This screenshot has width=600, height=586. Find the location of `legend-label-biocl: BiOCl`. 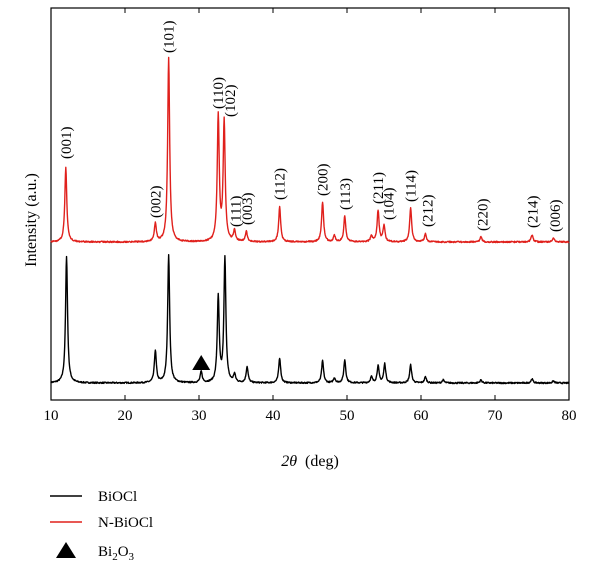

legend-label-biocl: BiOCl is located at coordinates (117, 497).